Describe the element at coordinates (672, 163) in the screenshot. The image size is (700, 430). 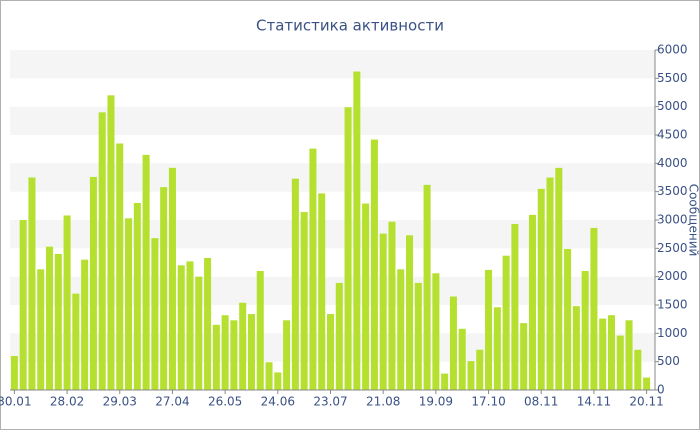
I see `y-tick-label: 4000` at that location.